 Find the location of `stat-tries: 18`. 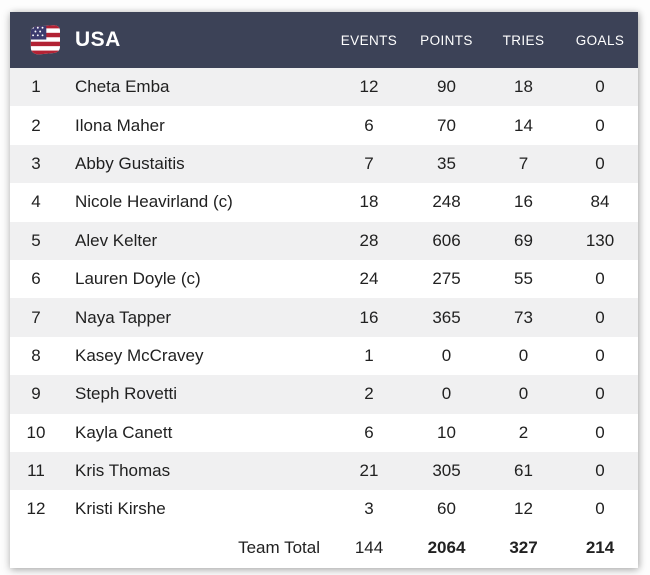

stat-tries: 18 is located at coordinates (523, 87).